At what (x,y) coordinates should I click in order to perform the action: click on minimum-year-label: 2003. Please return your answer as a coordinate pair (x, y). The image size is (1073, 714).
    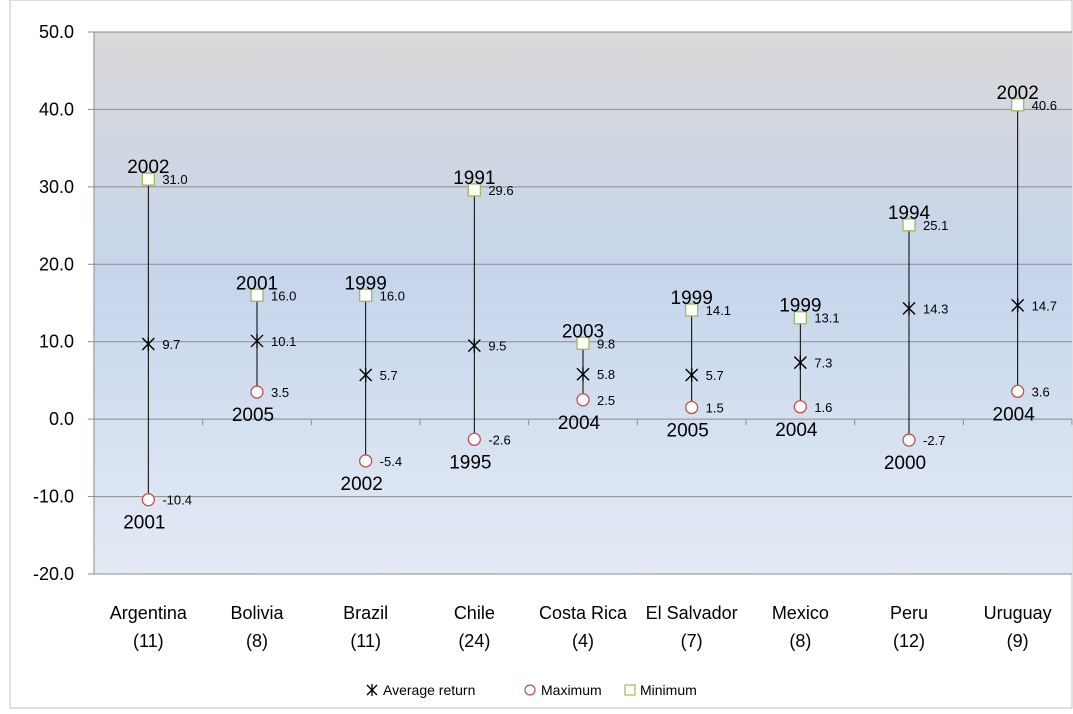
    Looking at the image, I should click on (583, 331).